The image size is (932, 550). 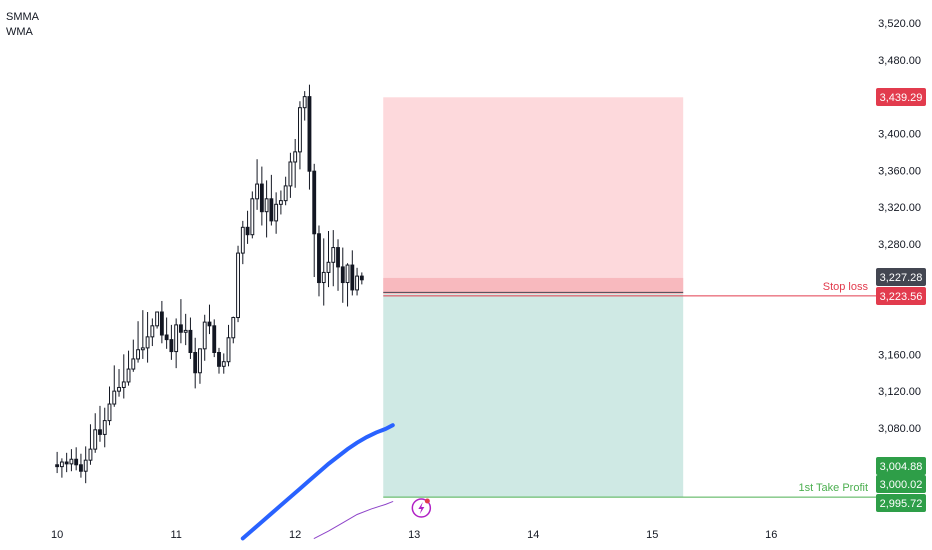 I want to click on take-profit-zone, so click(x=533, y=396).